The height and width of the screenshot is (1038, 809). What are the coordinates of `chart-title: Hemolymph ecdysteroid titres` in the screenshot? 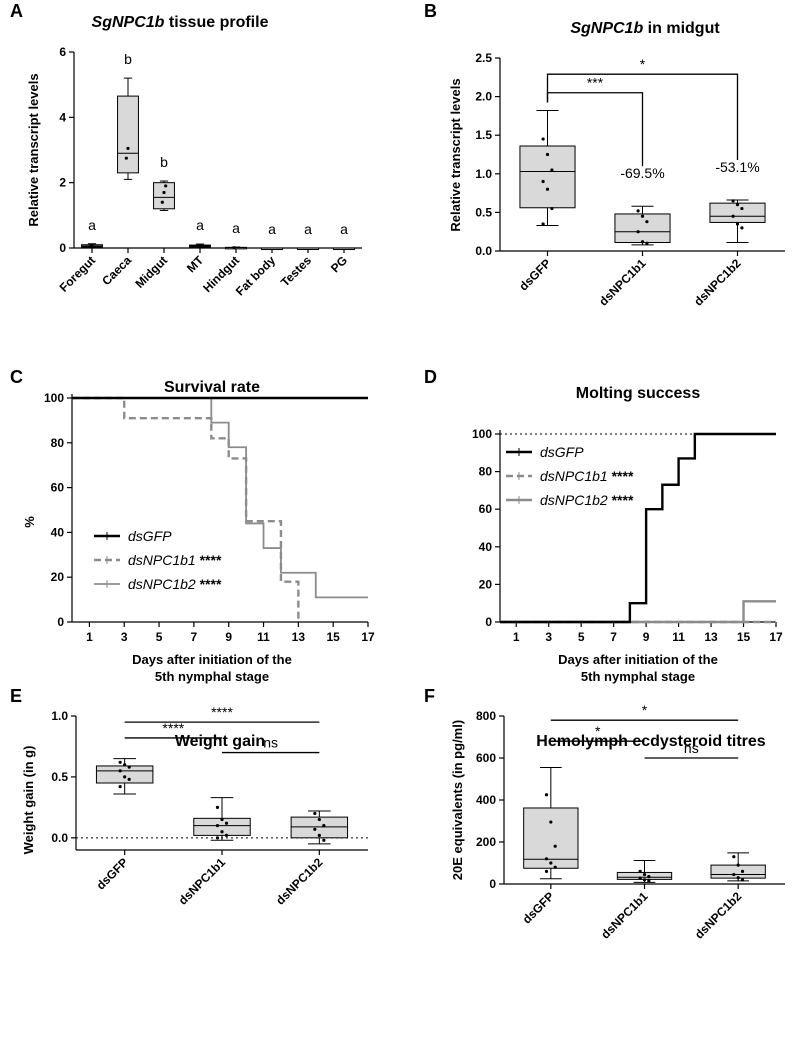 It's located at (651, 741).